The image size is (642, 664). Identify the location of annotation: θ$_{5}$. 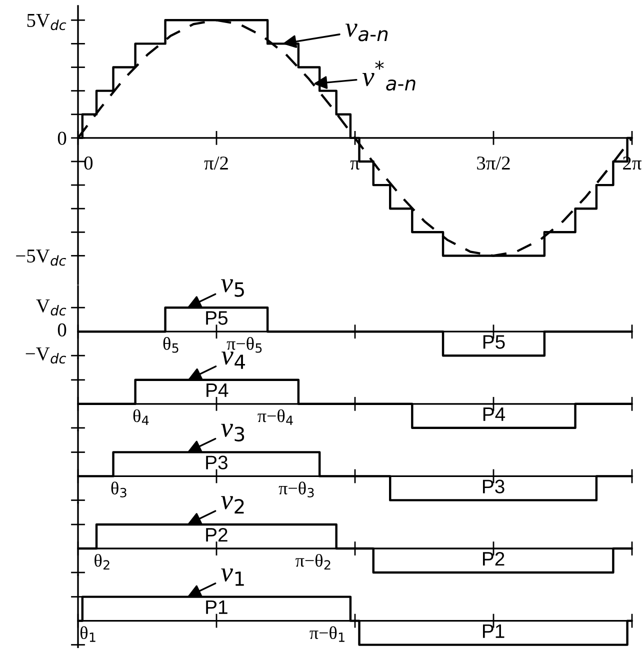
(170, 345).